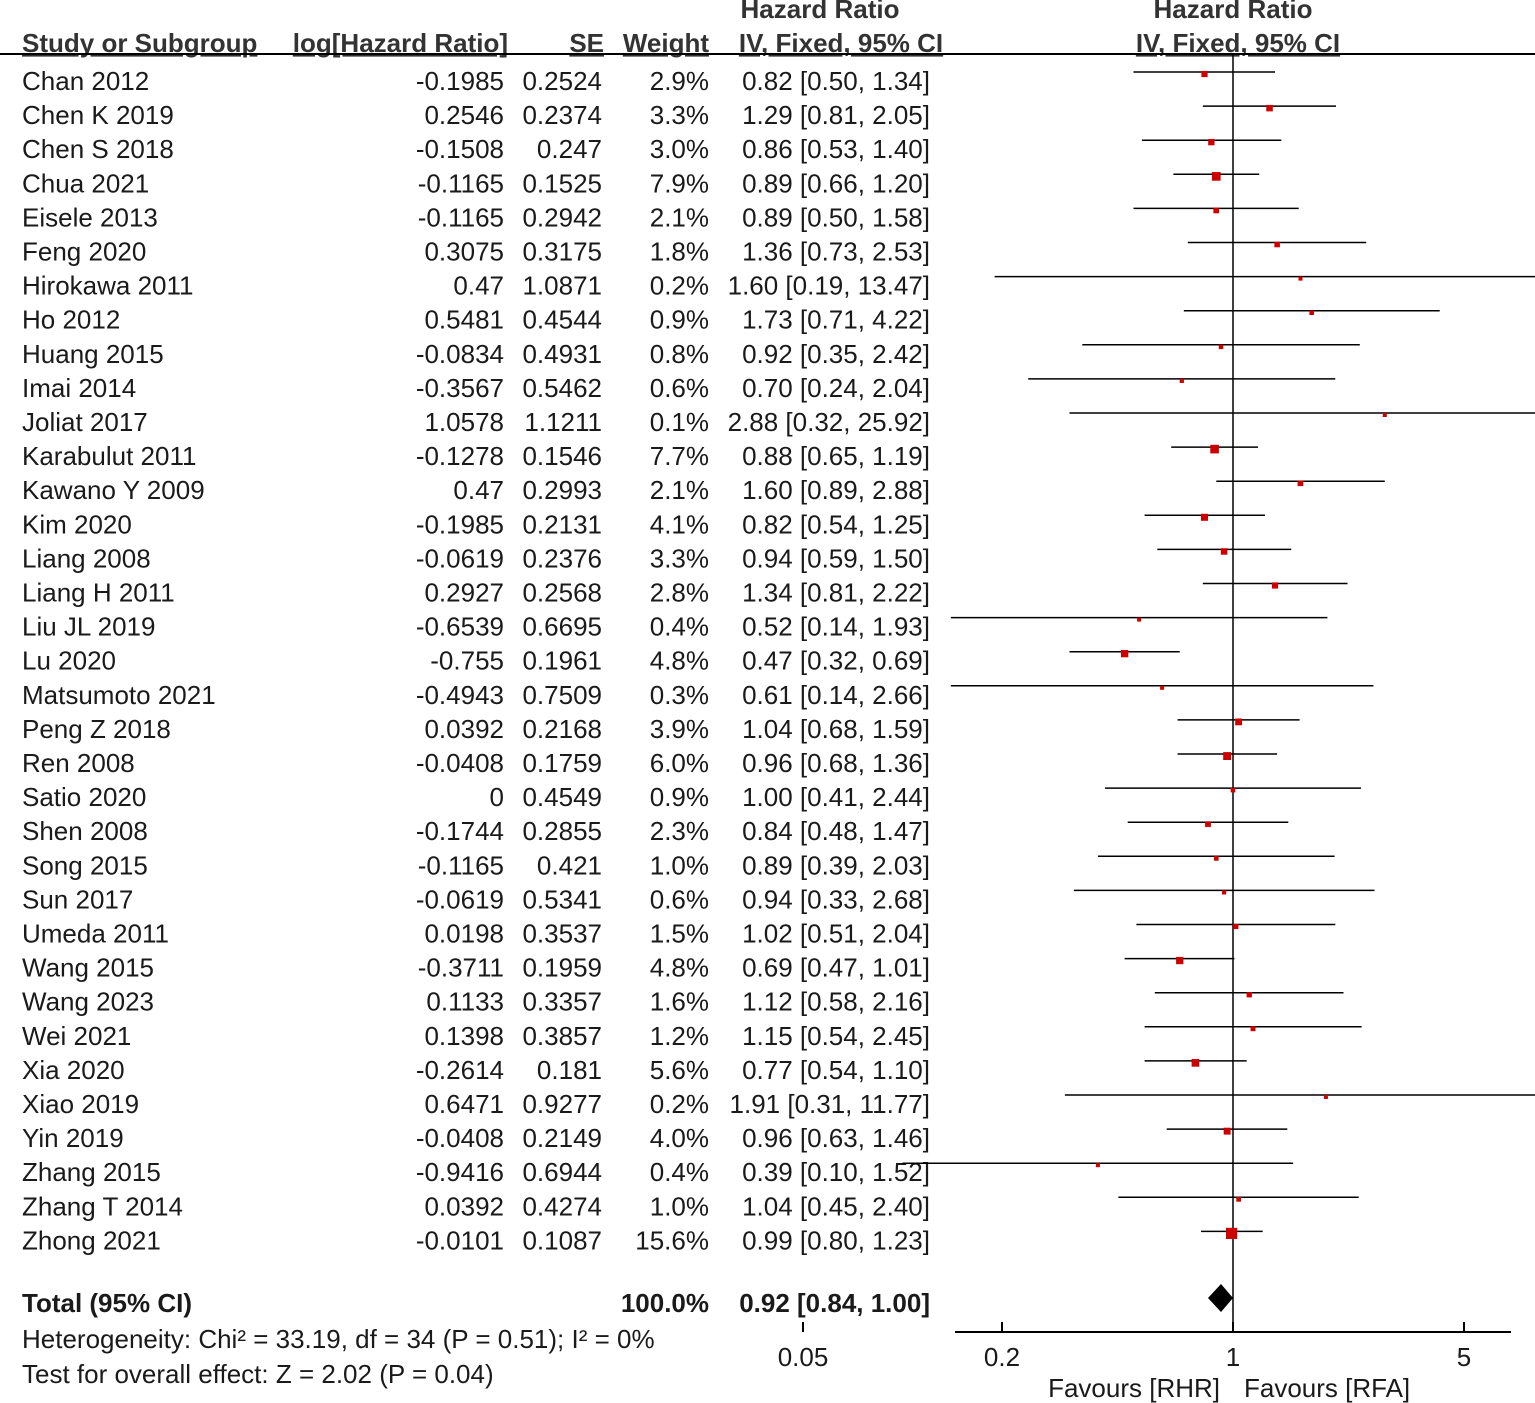 The width and height of the screenshot is (1535, 1403). Describe the element at coordinates (836, 1070) in the screenshot. I see `hr-ci-value: 0.77 [0.54, 1.10]` at that location.